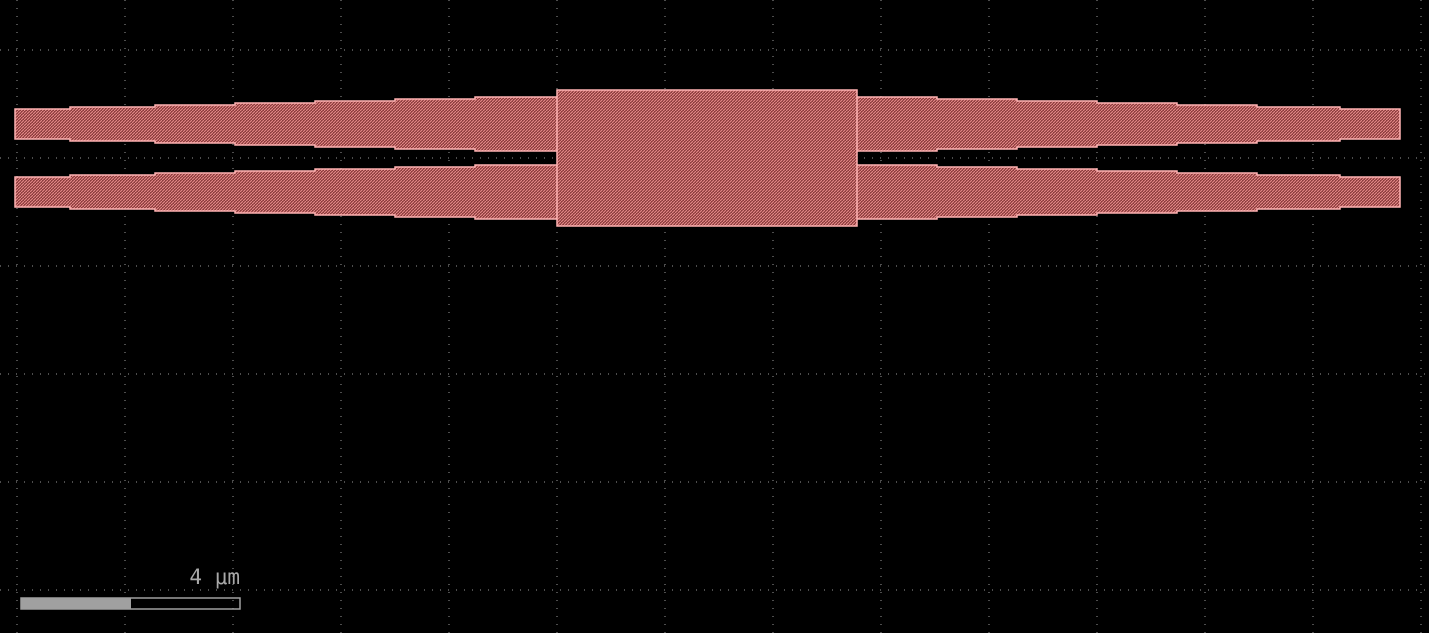  Describe the element at coordinates (130, 587) in the screenshot. I see `scale-bar: 4 μm` at that location.